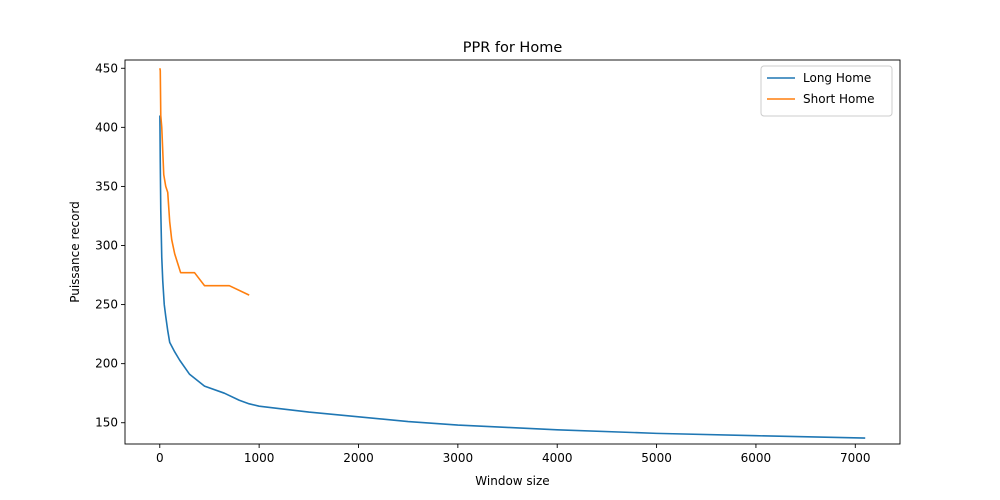 The height and width of the screenshot is (500, 1000). I want to click on x-tick-label: 6000, so click(756, 458).